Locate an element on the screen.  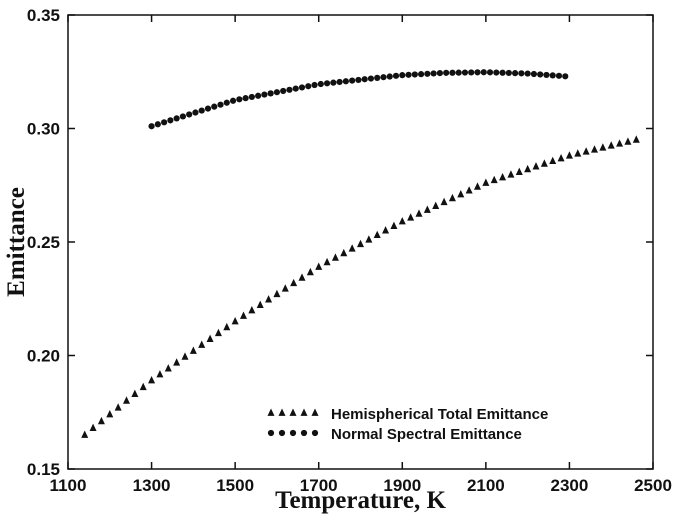
legend-item-hemispherical: Hemispherical Total Emittance is located at coordinates (407, 414).